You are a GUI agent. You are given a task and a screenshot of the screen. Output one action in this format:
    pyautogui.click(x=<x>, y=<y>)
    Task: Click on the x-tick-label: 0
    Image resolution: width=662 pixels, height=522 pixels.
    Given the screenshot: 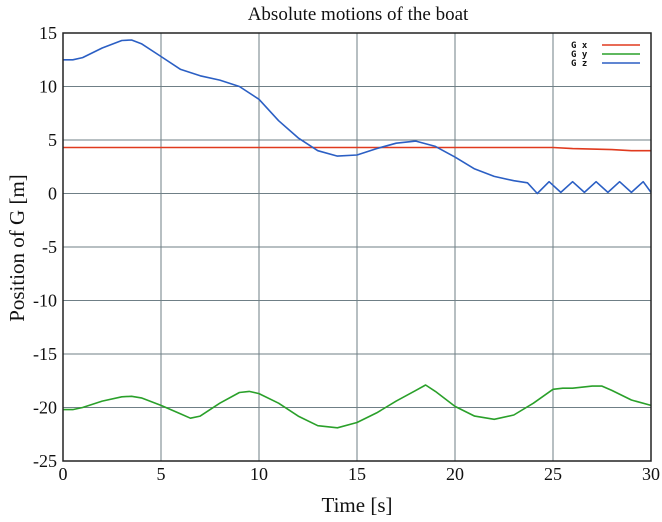 What is the action you would take?
    pyautogui.click(x=63, y=474)
    